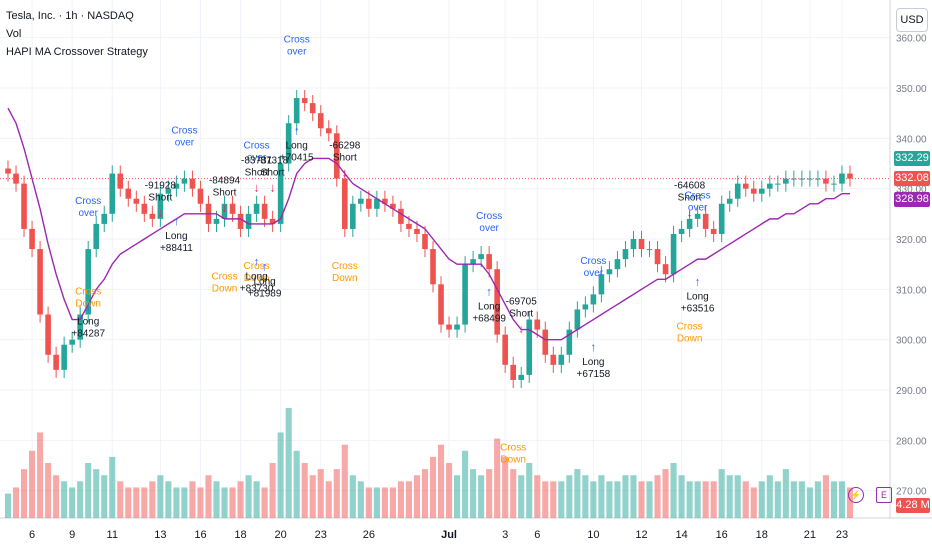 This screenshot has width=932, height=550. Describe the element at coordinates (681, 535) in the screenshot. I see `x-tick-label: 14` at that location.